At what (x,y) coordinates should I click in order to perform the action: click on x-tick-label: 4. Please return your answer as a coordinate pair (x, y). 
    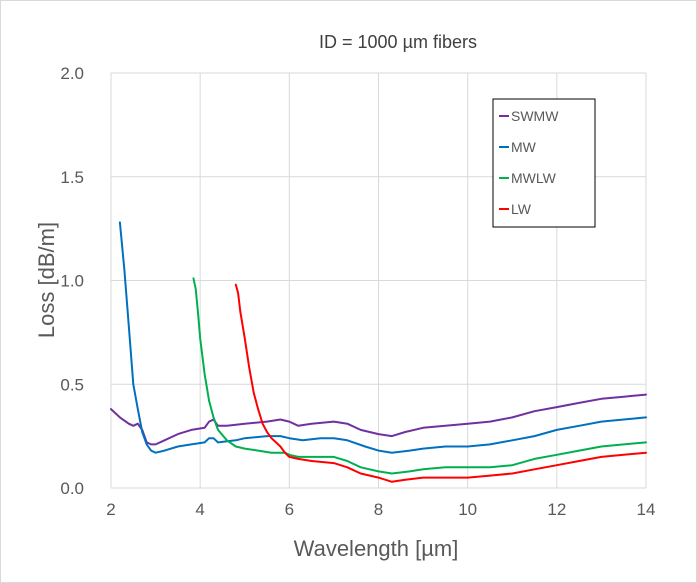
    Looking at the image, I should click on (199, 509).